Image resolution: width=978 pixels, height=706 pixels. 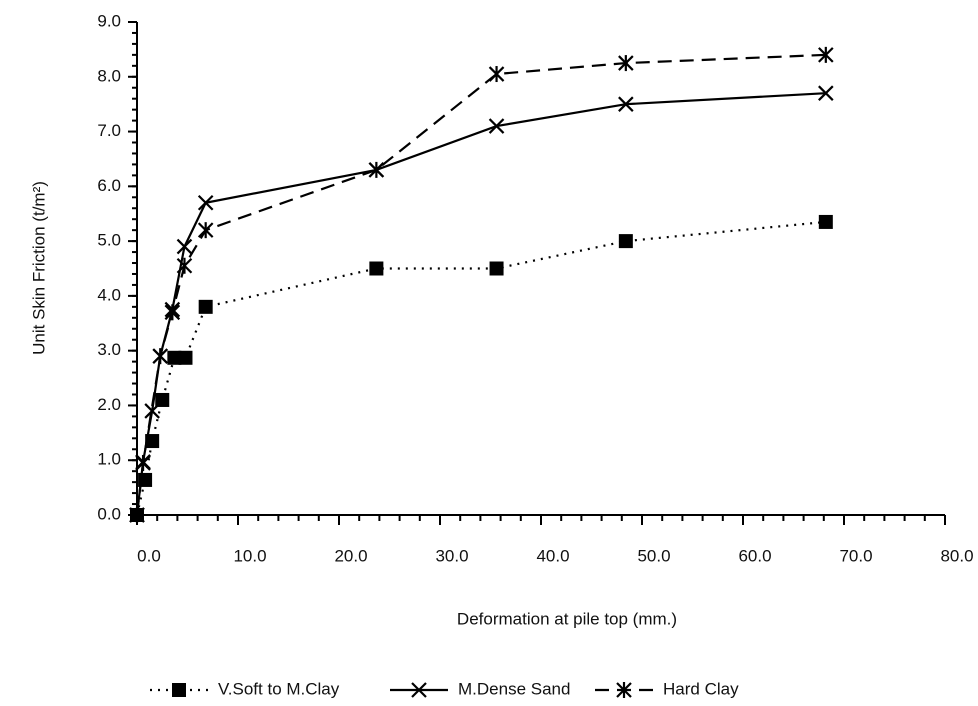 I want to click on legend-label: Hard Clay, so click(x=701, y=688).